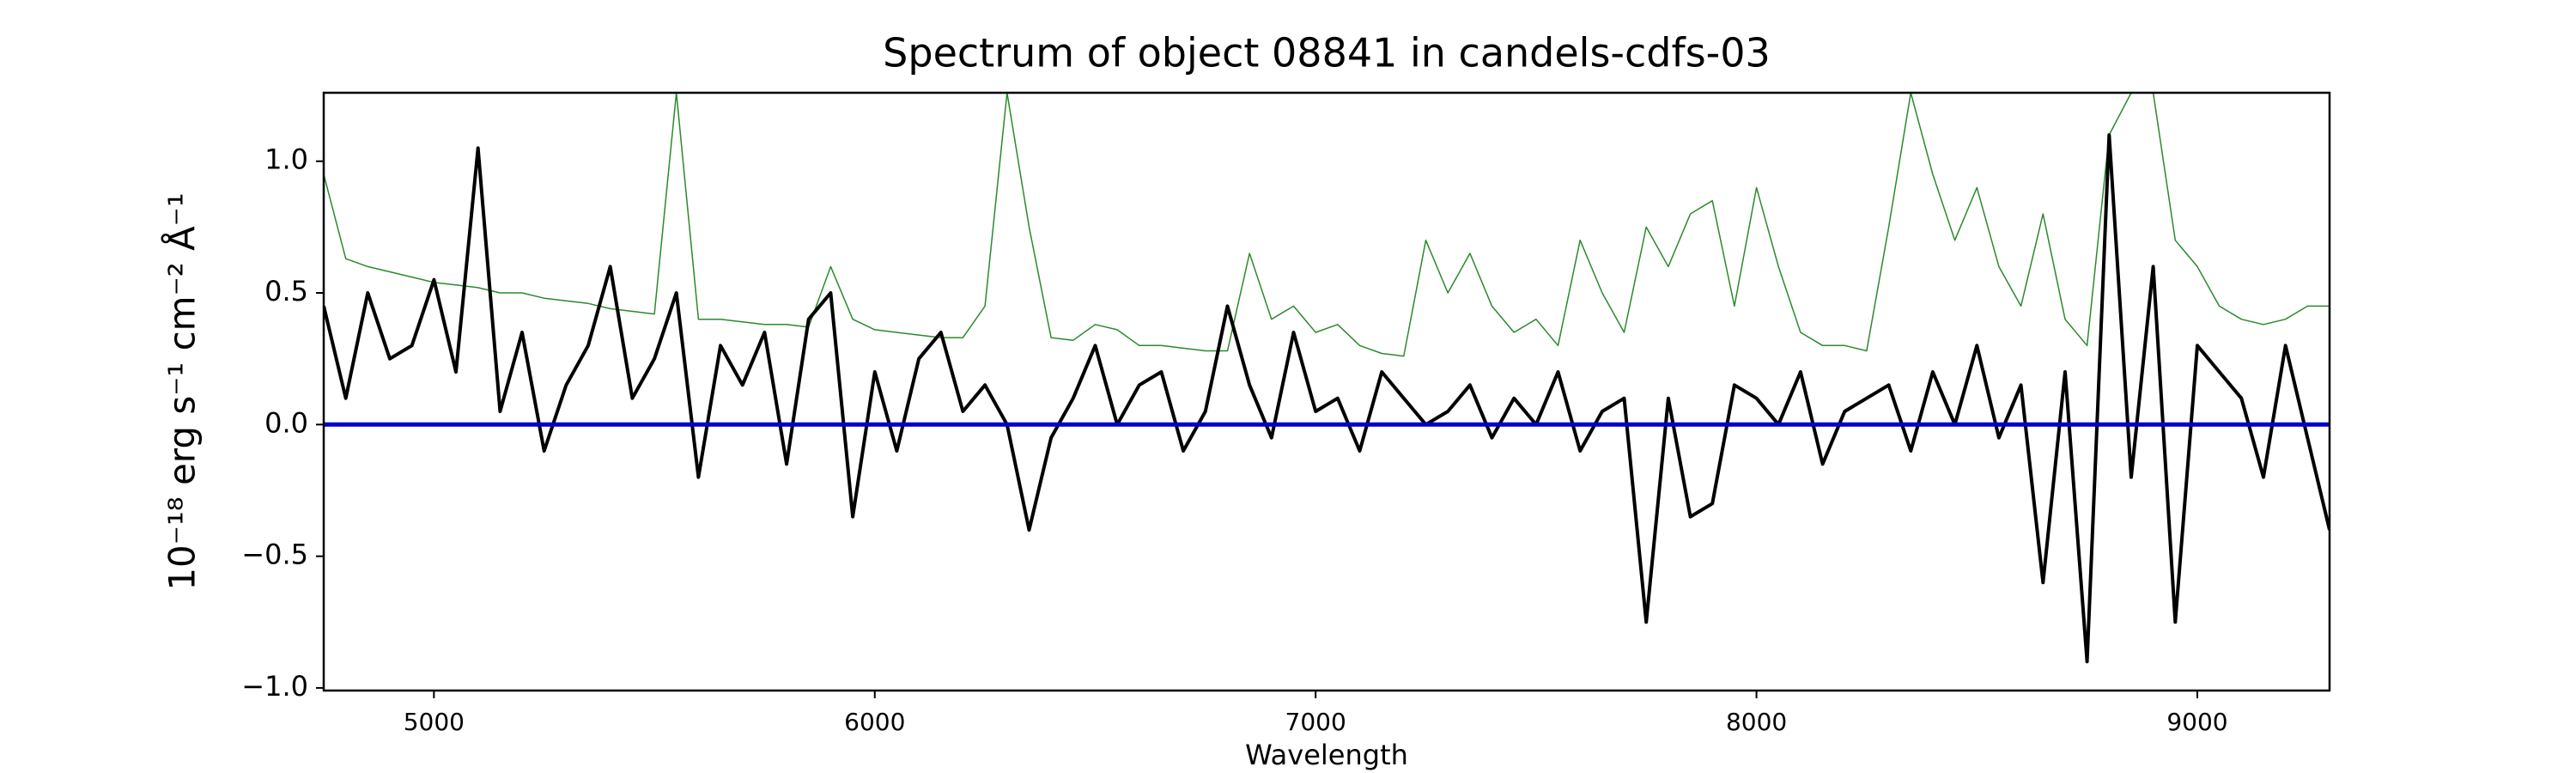  Describe the element at coordinates (434, 722) in the screenshot. I see `x-tick-label: 5000` at that location.